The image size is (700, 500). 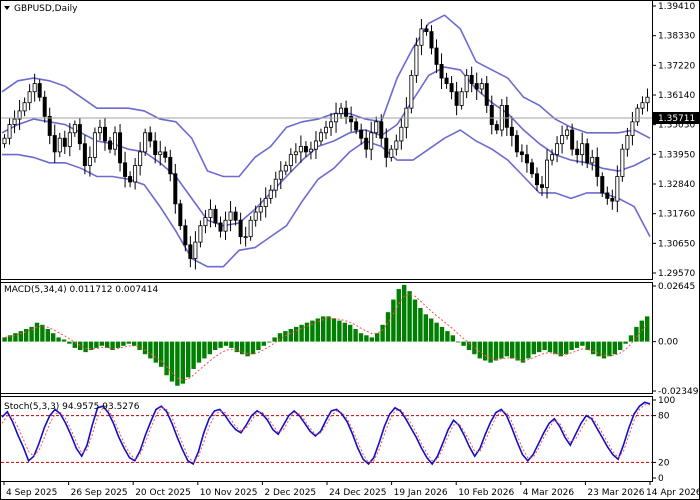 What do you see at coordinates (663, 440) in the screenshot?
I see `stoch-axis: 100 80 20 0` at bounding box center [663, 440].